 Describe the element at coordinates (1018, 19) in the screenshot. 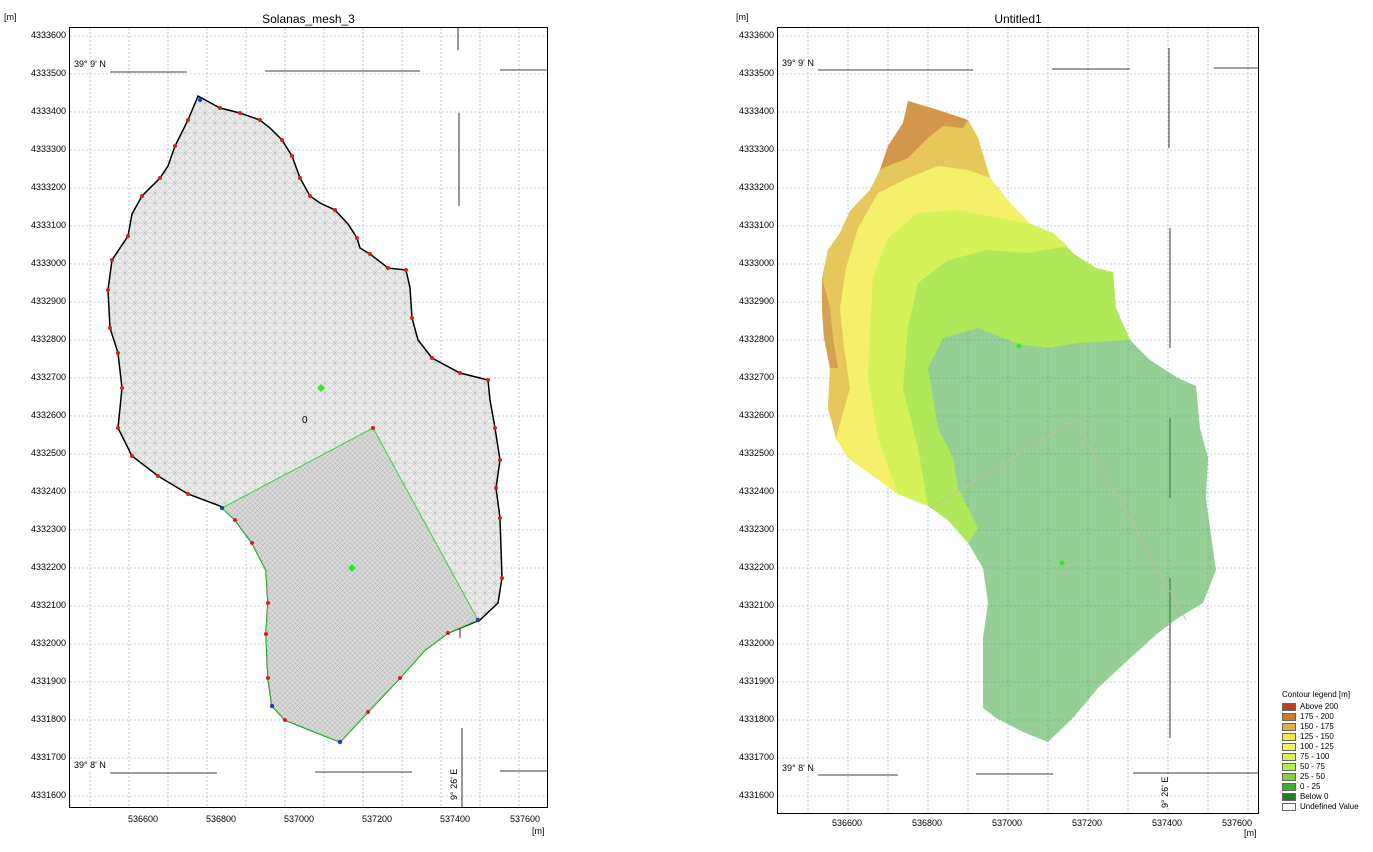

I see `right-panel-title: Untitled1` at that location.